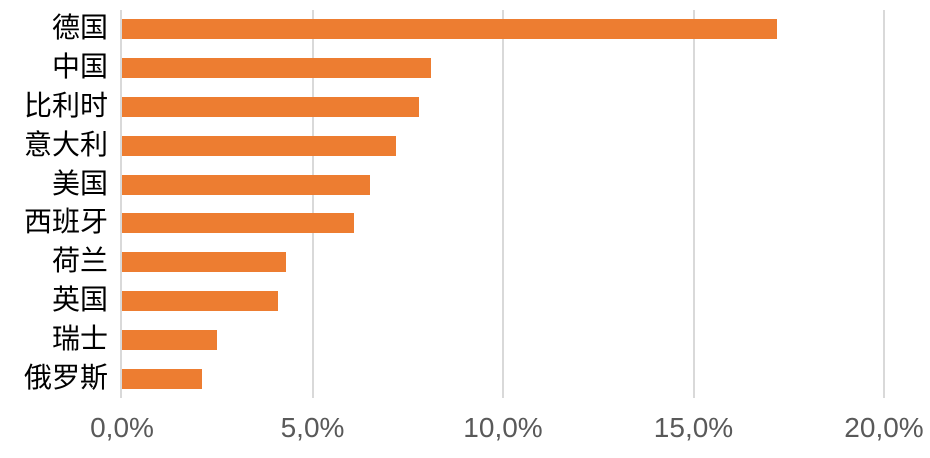 This screenshot has height=458, width=930. What do you see at coordinates (54, 204) in the screenshot?
I see `y-axis-labels: 德国中国比利时意大利美国西班牙荷兰英国瑞士俄罗斯` at bounding box center [54, 204].